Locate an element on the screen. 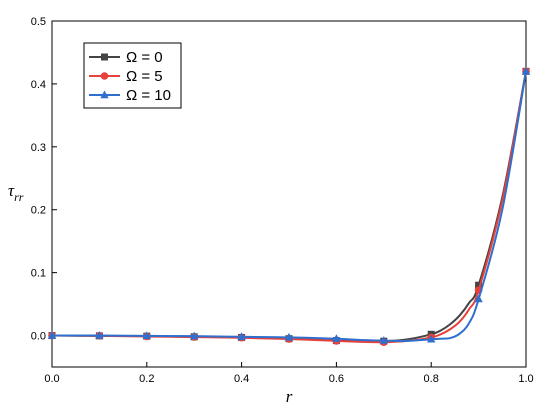 The image size is (550, 414). y-axis-label: τrr is located at coordinates (16, 192).